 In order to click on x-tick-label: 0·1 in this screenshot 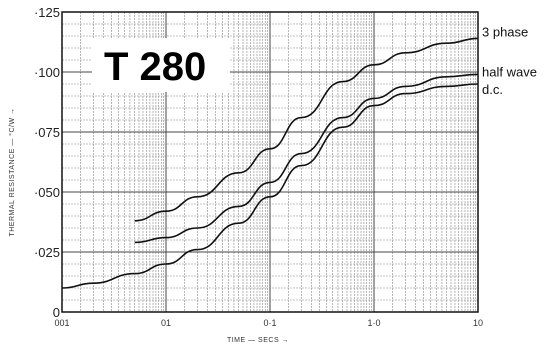, I will do `click(269, 323)`.